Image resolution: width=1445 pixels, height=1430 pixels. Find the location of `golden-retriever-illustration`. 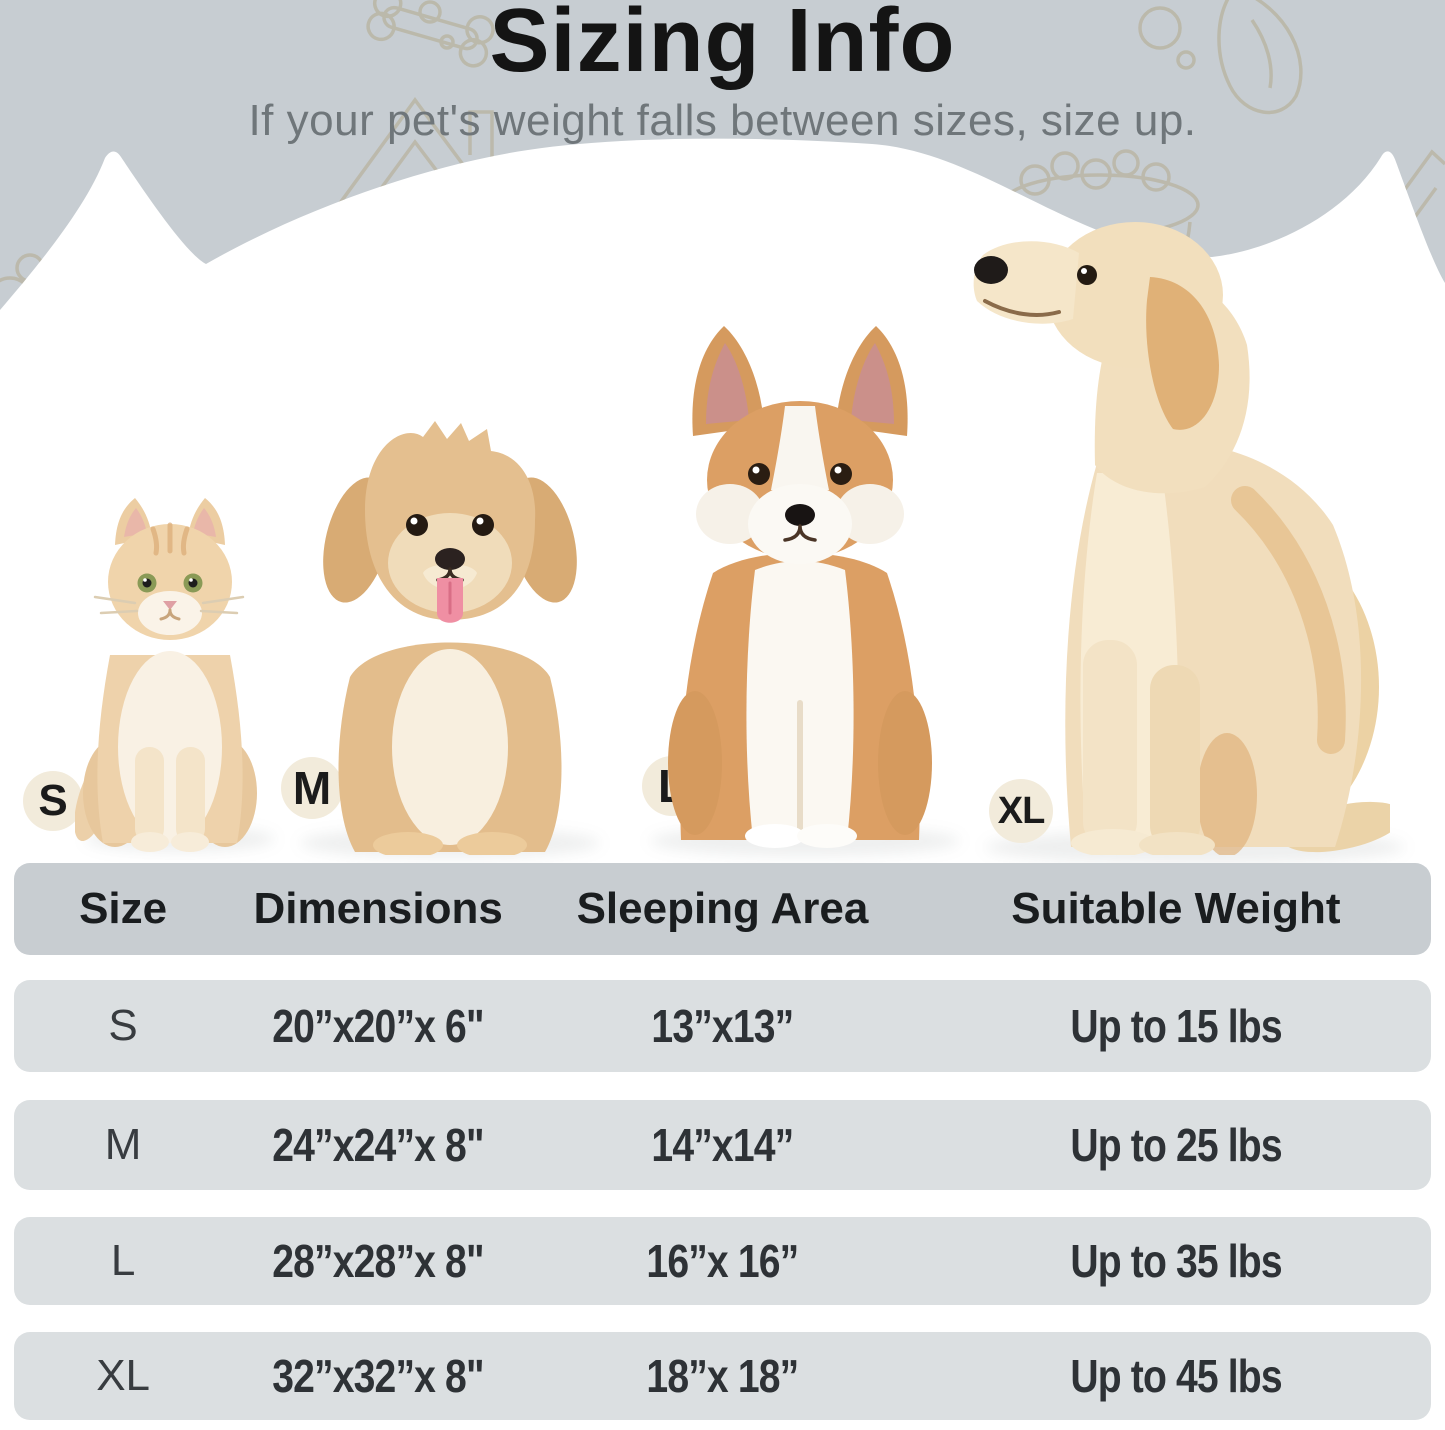

golden-retriever-illustration is located at coordinates (1181, 538).